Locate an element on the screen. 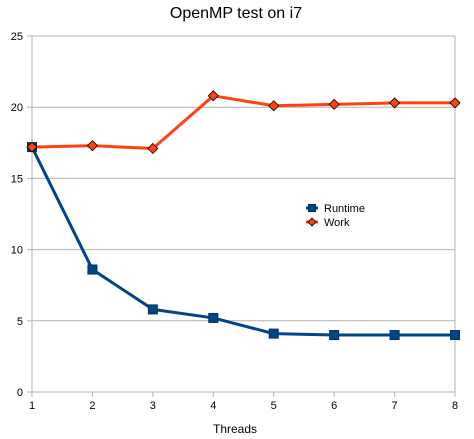 The image size is (474, 439). legend-marker-runtime is located at coordinates (312, 208).